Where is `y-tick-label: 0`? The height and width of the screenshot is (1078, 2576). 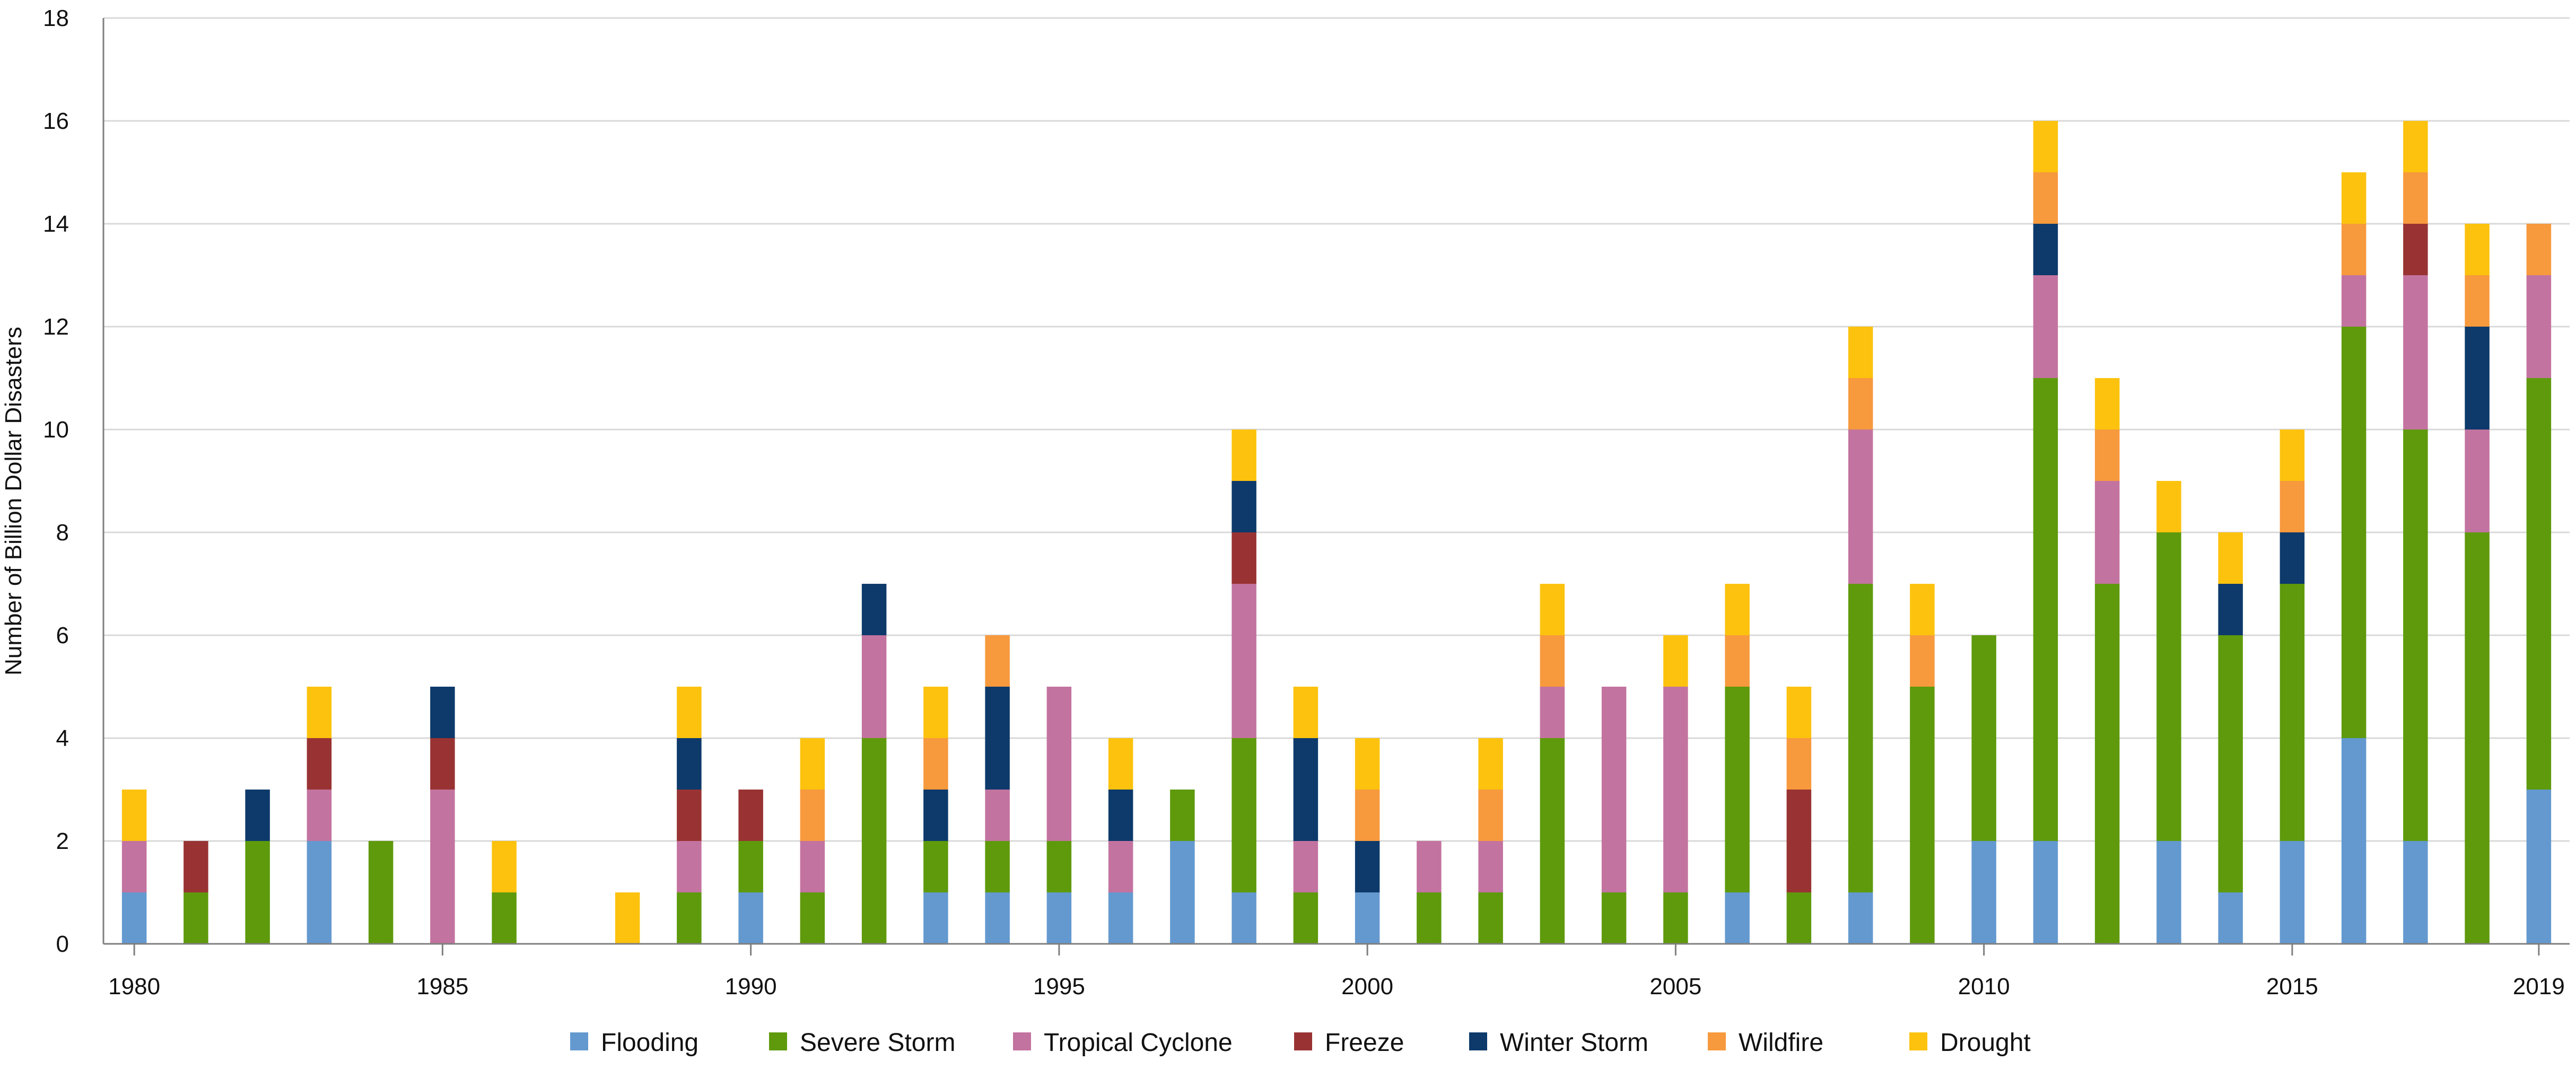
y-tick-label: 0 is located at coordinates (62, 944).